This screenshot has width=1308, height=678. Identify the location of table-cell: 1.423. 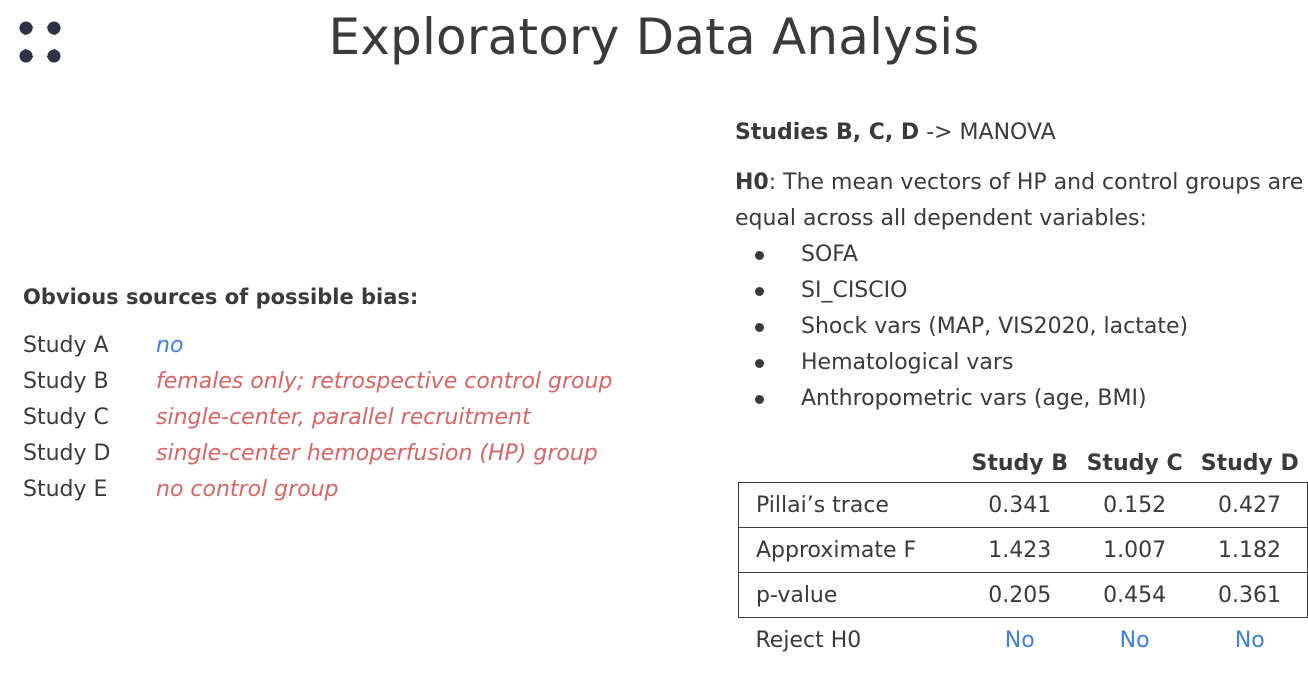
(1020, 550).